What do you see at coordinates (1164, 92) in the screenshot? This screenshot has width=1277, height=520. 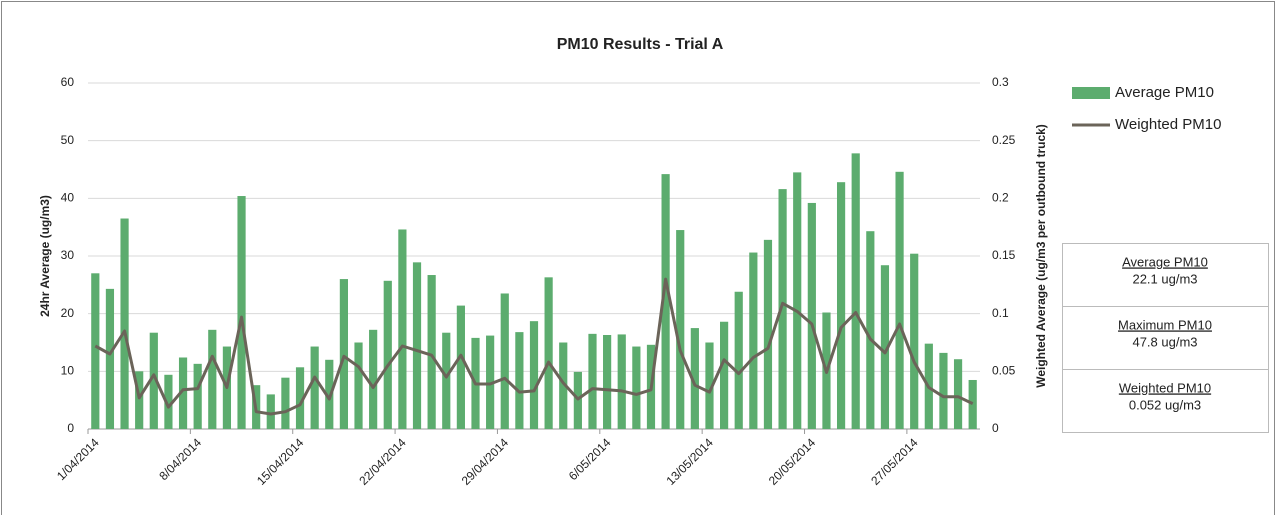 I see `legend-label: Average PM10` at bounding box center [1164, 92].